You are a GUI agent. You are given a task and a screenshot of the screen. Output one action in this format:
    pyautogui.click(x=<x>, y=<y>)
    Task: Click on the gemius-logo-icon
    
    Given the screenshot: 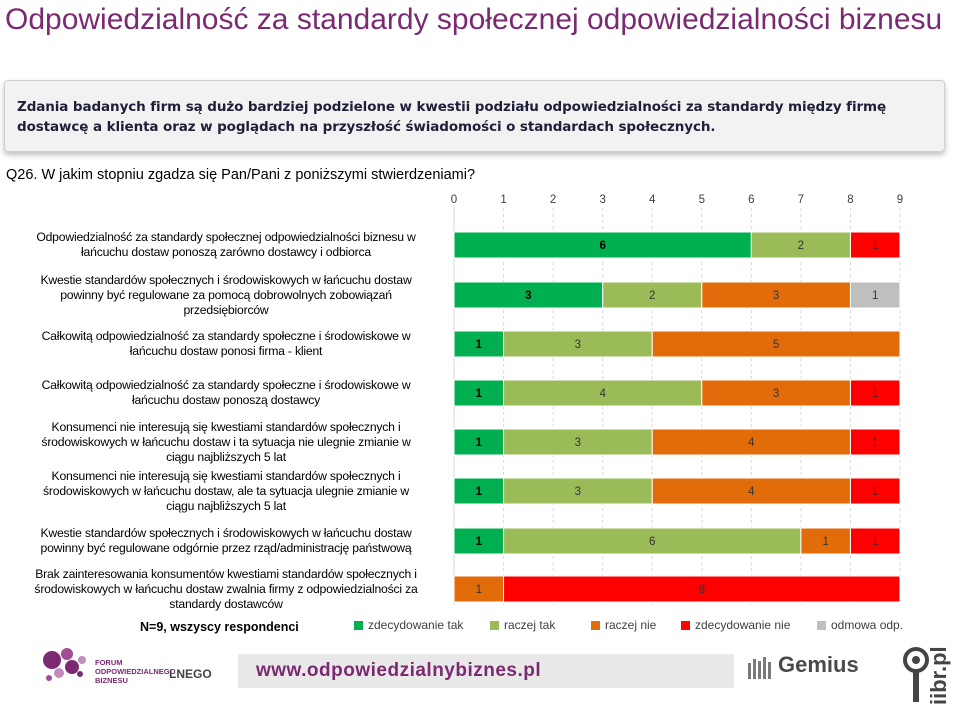 What is the action you would take?
    pyautogui.click(x=759, y=668)
    